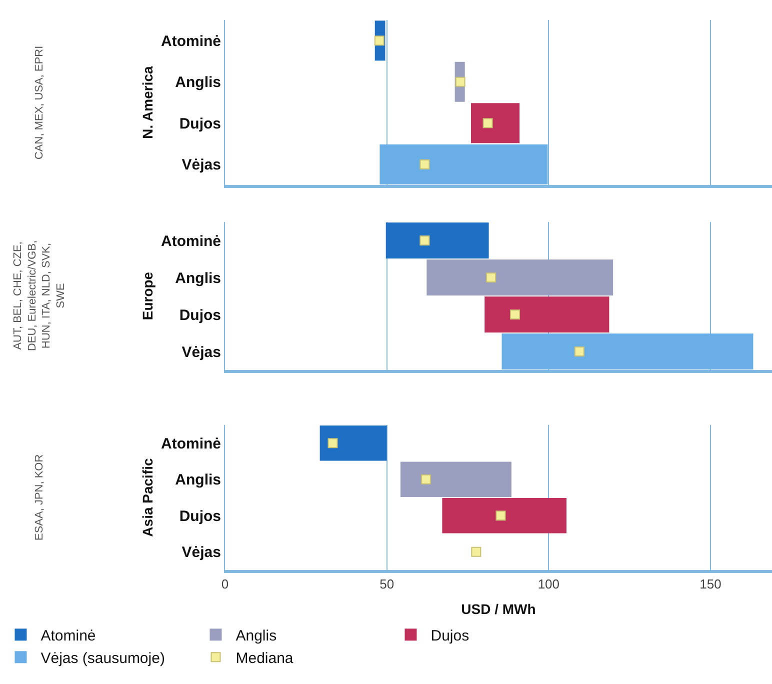 The height and width of the screenshot is (684, 772). Describe the element at coordinates (498, 608) in the screenshot. I see `x-axis-title: USD / MWh` at that location.